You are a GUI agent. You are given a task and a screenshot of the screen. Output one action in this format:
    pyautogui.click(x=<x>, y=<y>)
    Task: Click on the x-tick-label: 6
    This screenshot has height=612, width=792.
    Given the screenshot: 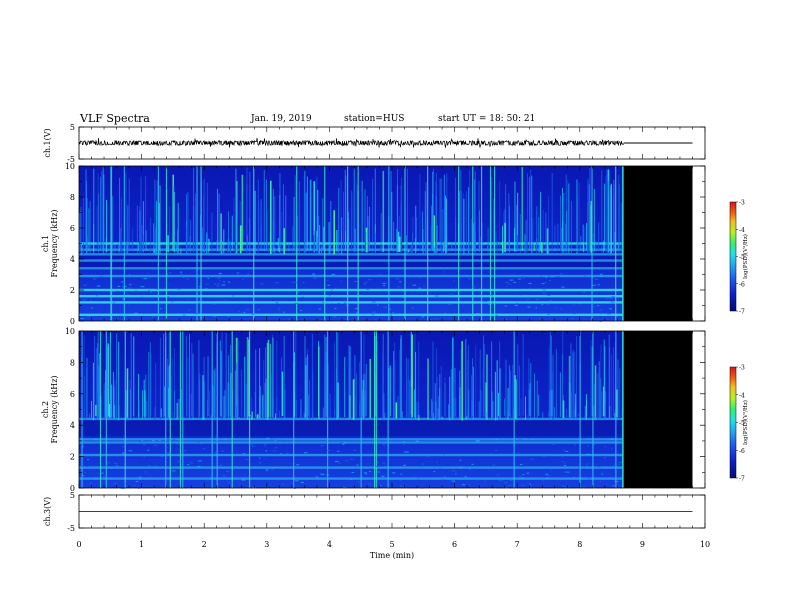 What is the action you would take?
    pyautogui.click(x=454, y=544)
    